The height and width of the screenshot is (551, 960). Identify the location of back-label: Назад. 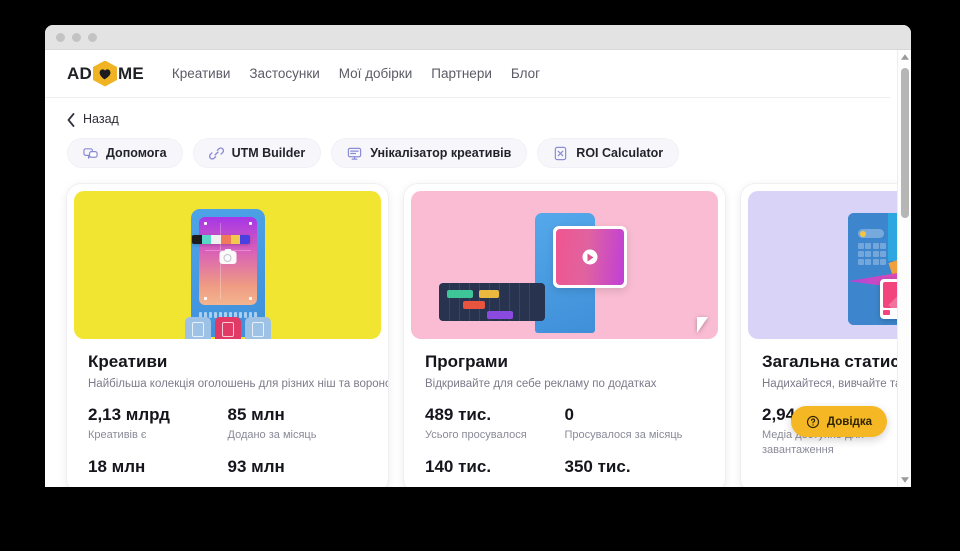
(101, 119).